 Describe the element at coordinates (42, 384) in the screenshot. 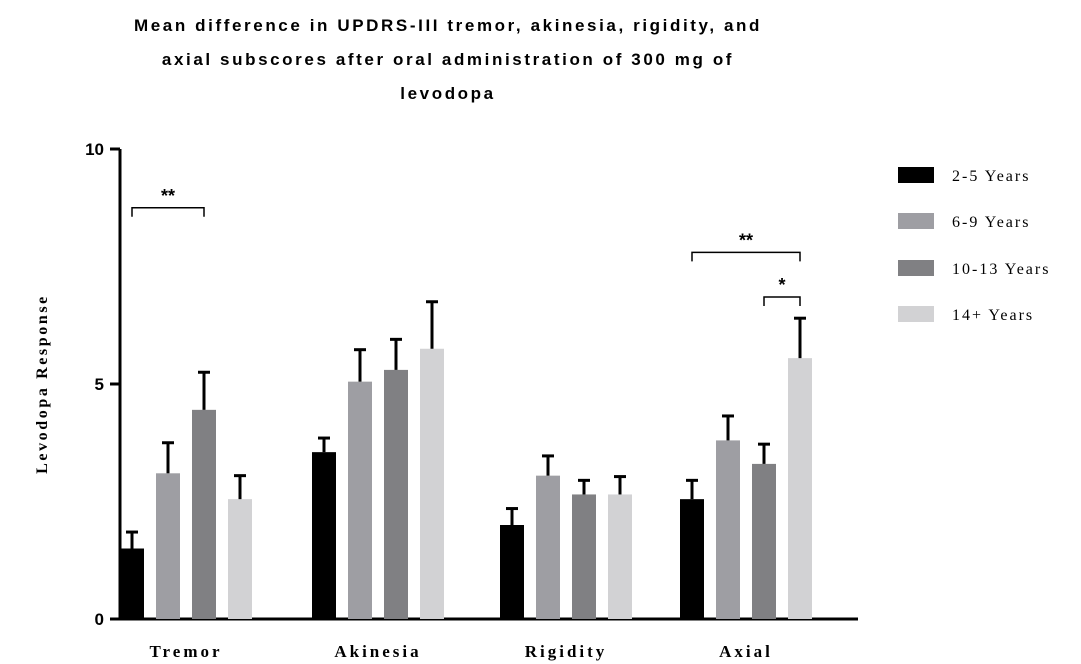

I see `y-axis-label: Levodopa Response` at that location.